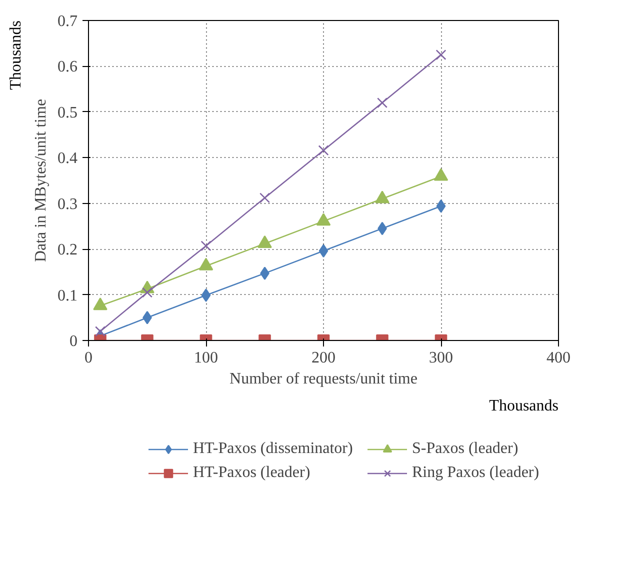  Describe the element at coordinates (252, 473) in the screenshot. I see `legend-label: HT-Paxos (leader)` at that location.